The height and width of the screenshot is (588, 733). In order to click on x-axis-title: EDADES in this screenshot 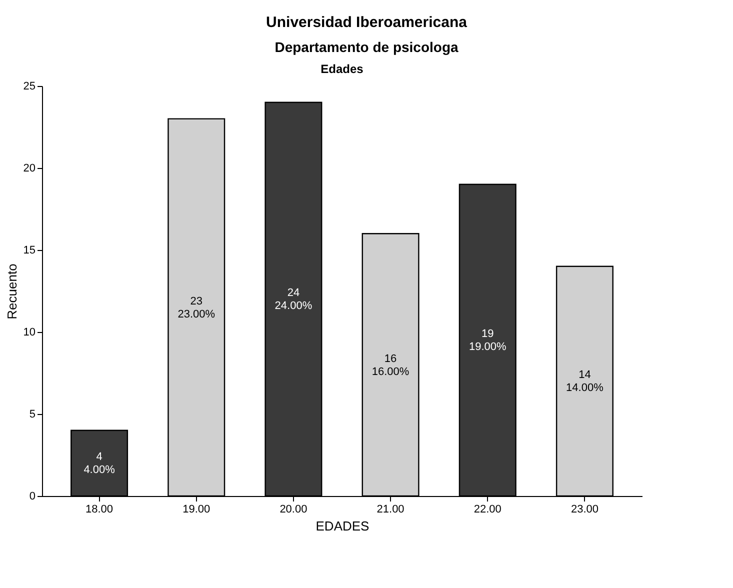, I will do `click(343, 526)`.